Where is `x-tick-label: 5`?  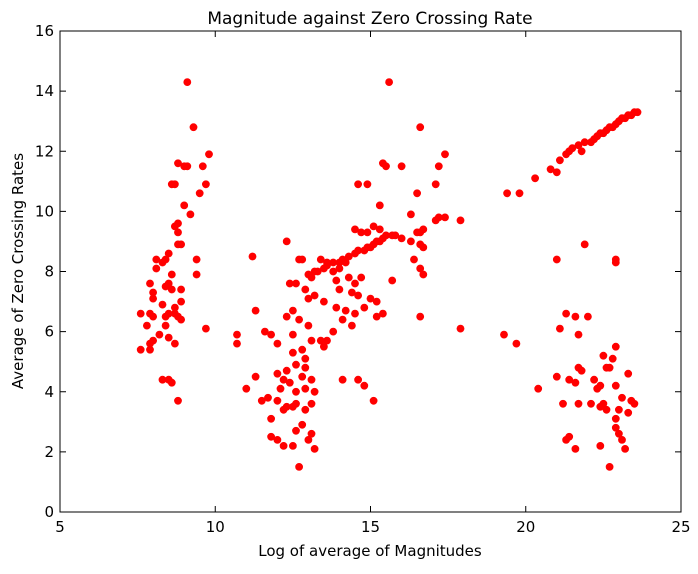 x-tick-label: 5 is located at coordinates (60, 527).